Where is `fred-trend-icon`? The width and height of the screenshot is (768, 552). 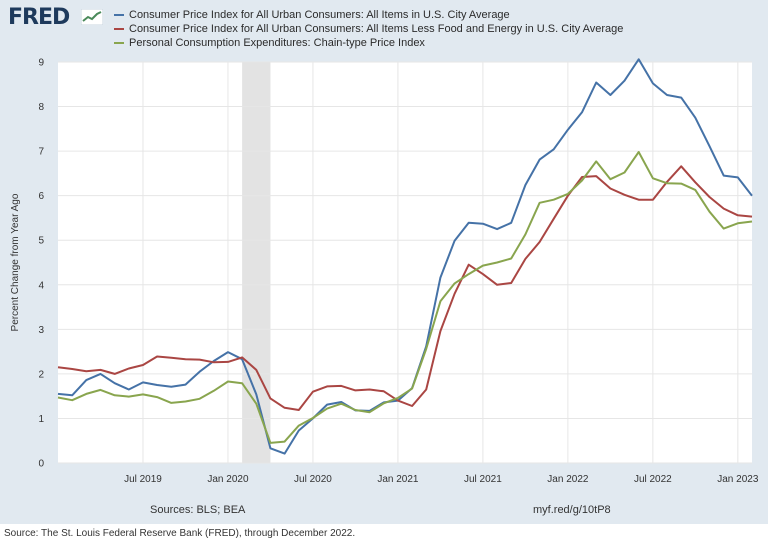
fred-trend-icon is located at coordinates (92, 17).